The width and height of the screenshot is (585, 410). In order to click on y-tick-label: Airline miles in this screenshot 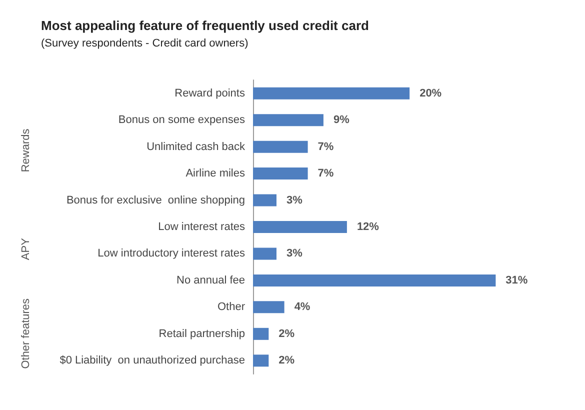, I will do `click(216, 174)`.